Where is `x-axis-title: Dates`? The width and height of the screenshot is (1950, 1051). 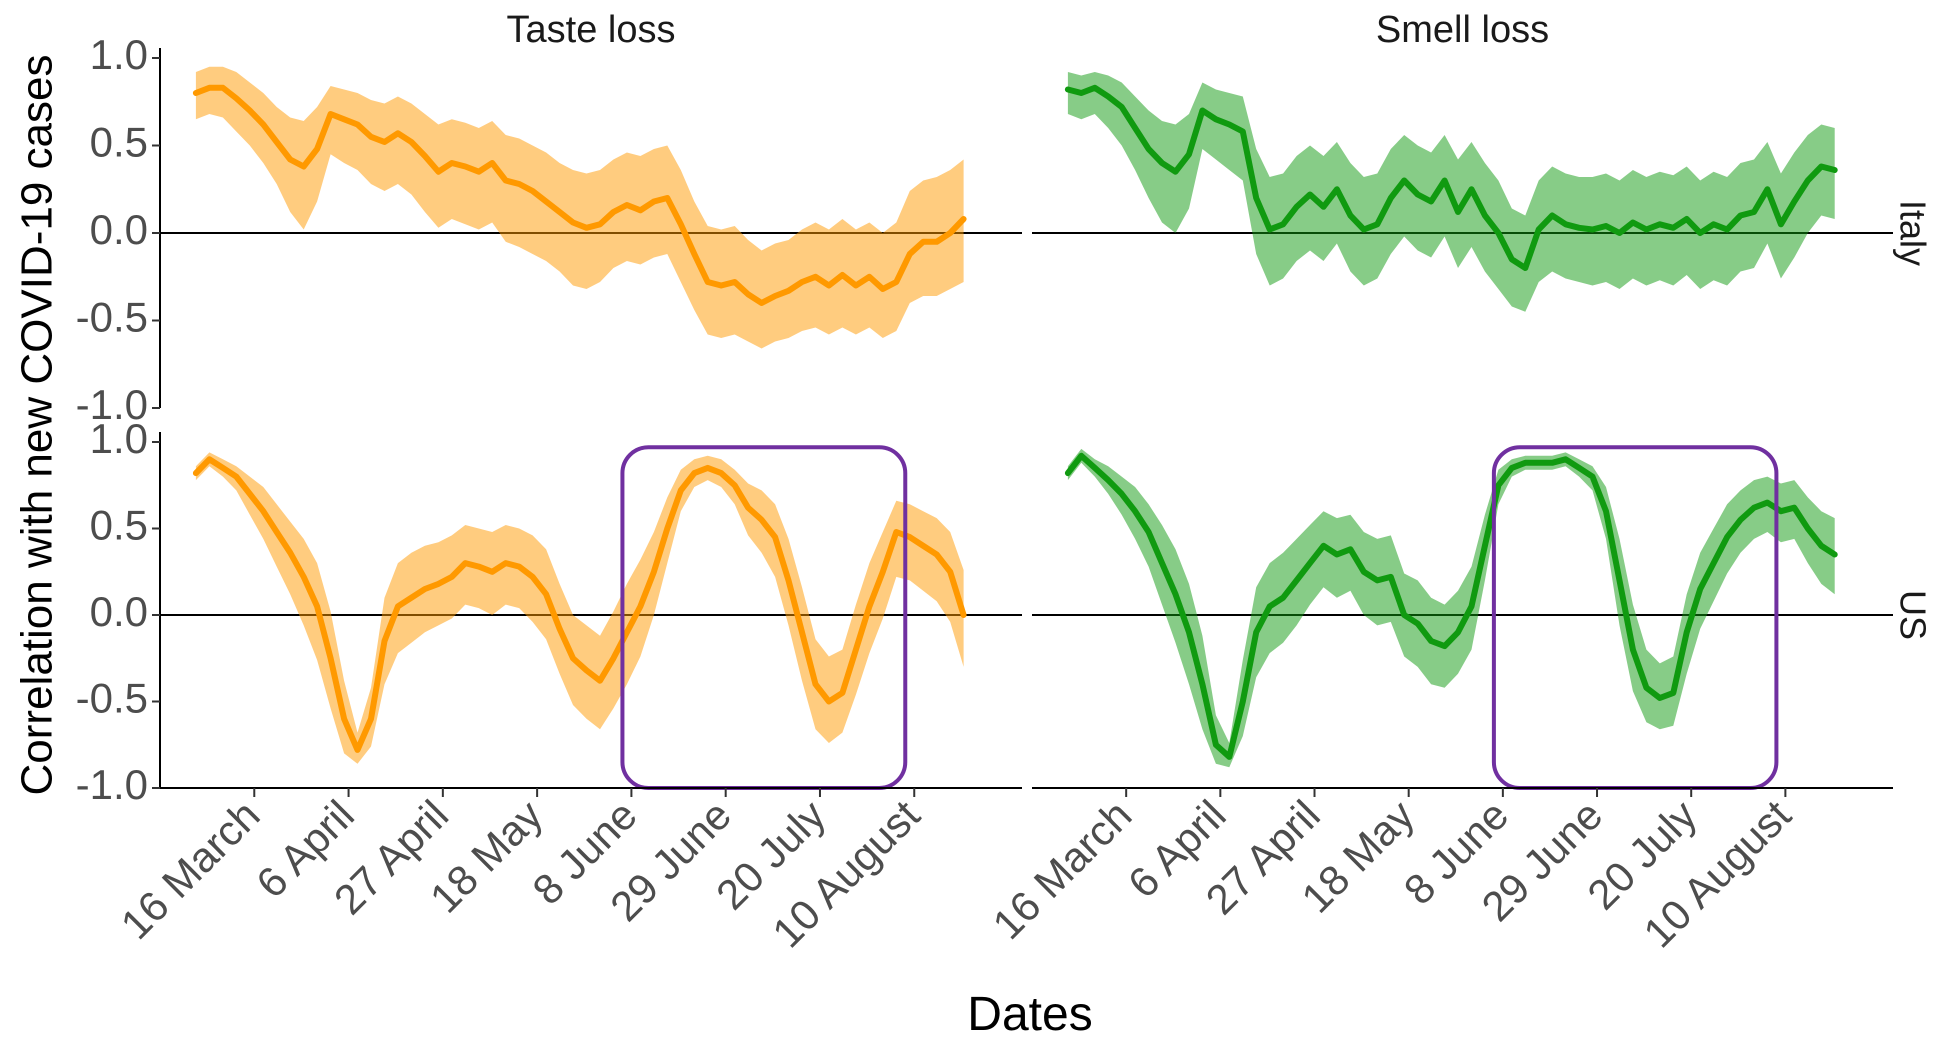
x-axis-title: Dates is located at coordinates (1029, 1014).